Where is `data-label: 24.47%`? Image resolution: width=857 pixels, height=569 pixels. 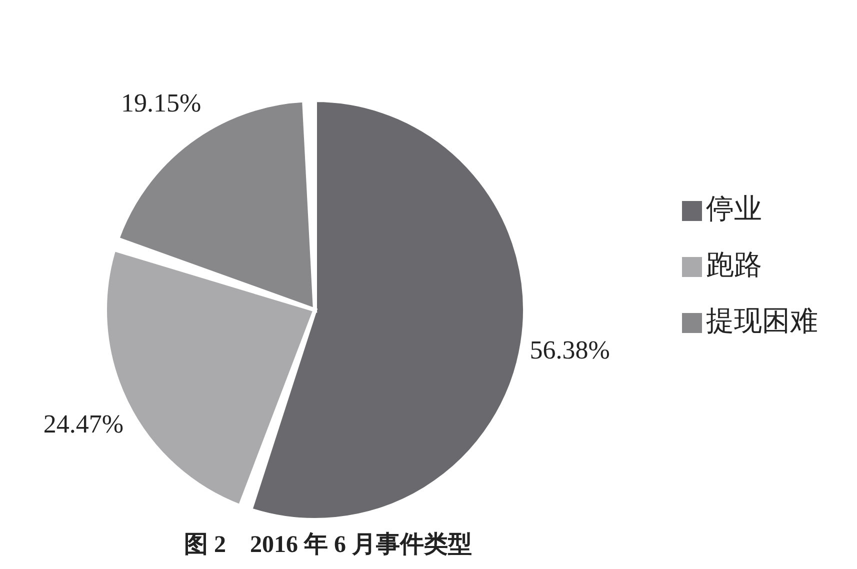
data-label: 24.47% is located at coordinates (83, 423).